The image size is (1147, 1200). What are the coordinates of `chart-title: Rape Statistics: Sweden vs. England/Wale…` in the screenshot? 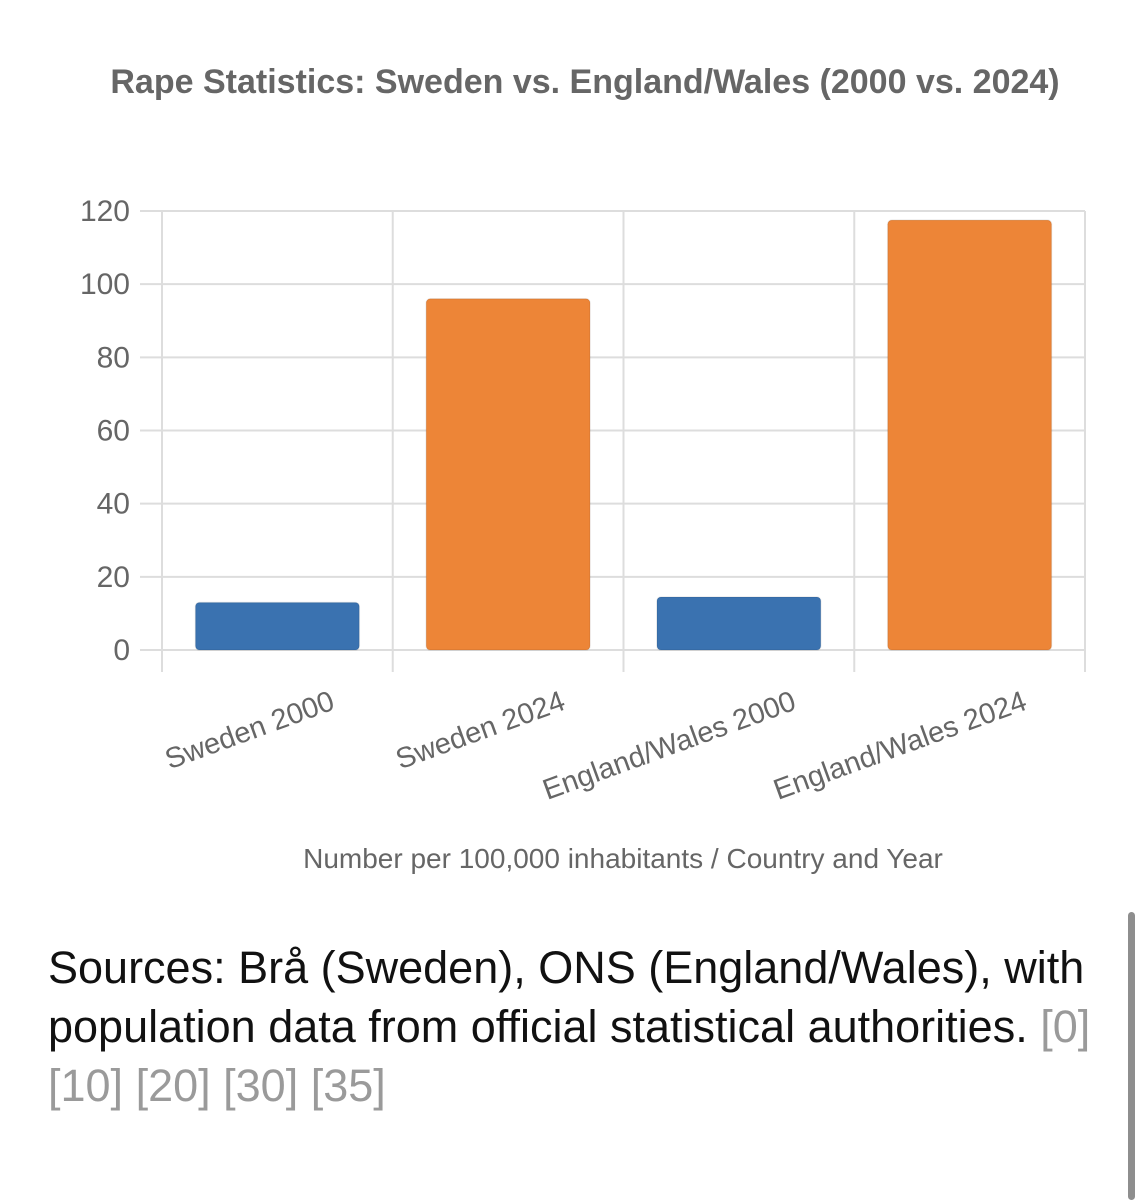 It's located at (585, 82).